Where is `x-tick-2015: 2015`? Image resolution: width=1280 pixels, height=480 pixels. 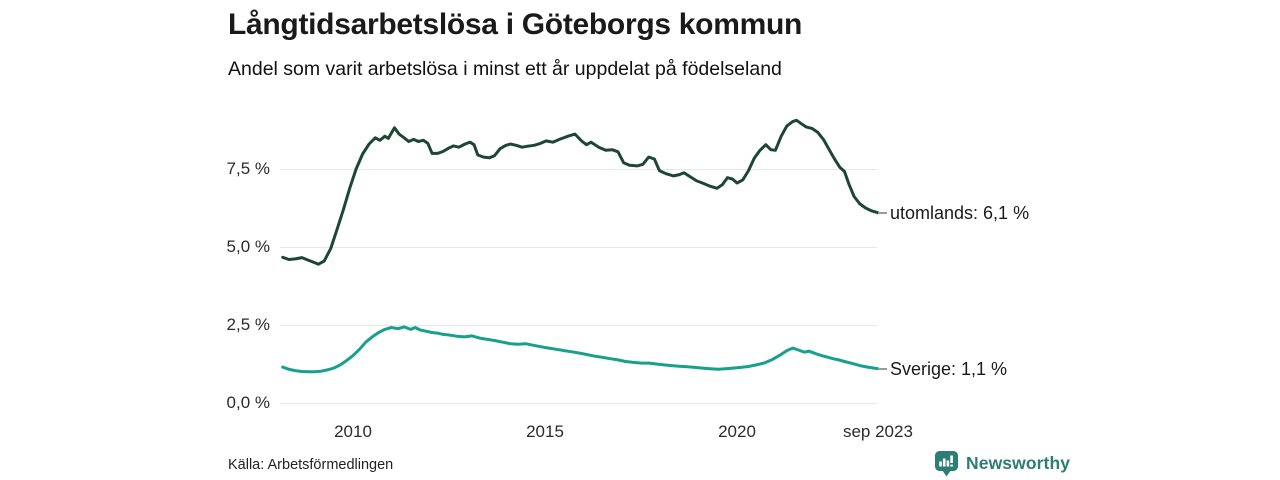 x-tick-2015: 2015 is located at coordinates (545, 431).